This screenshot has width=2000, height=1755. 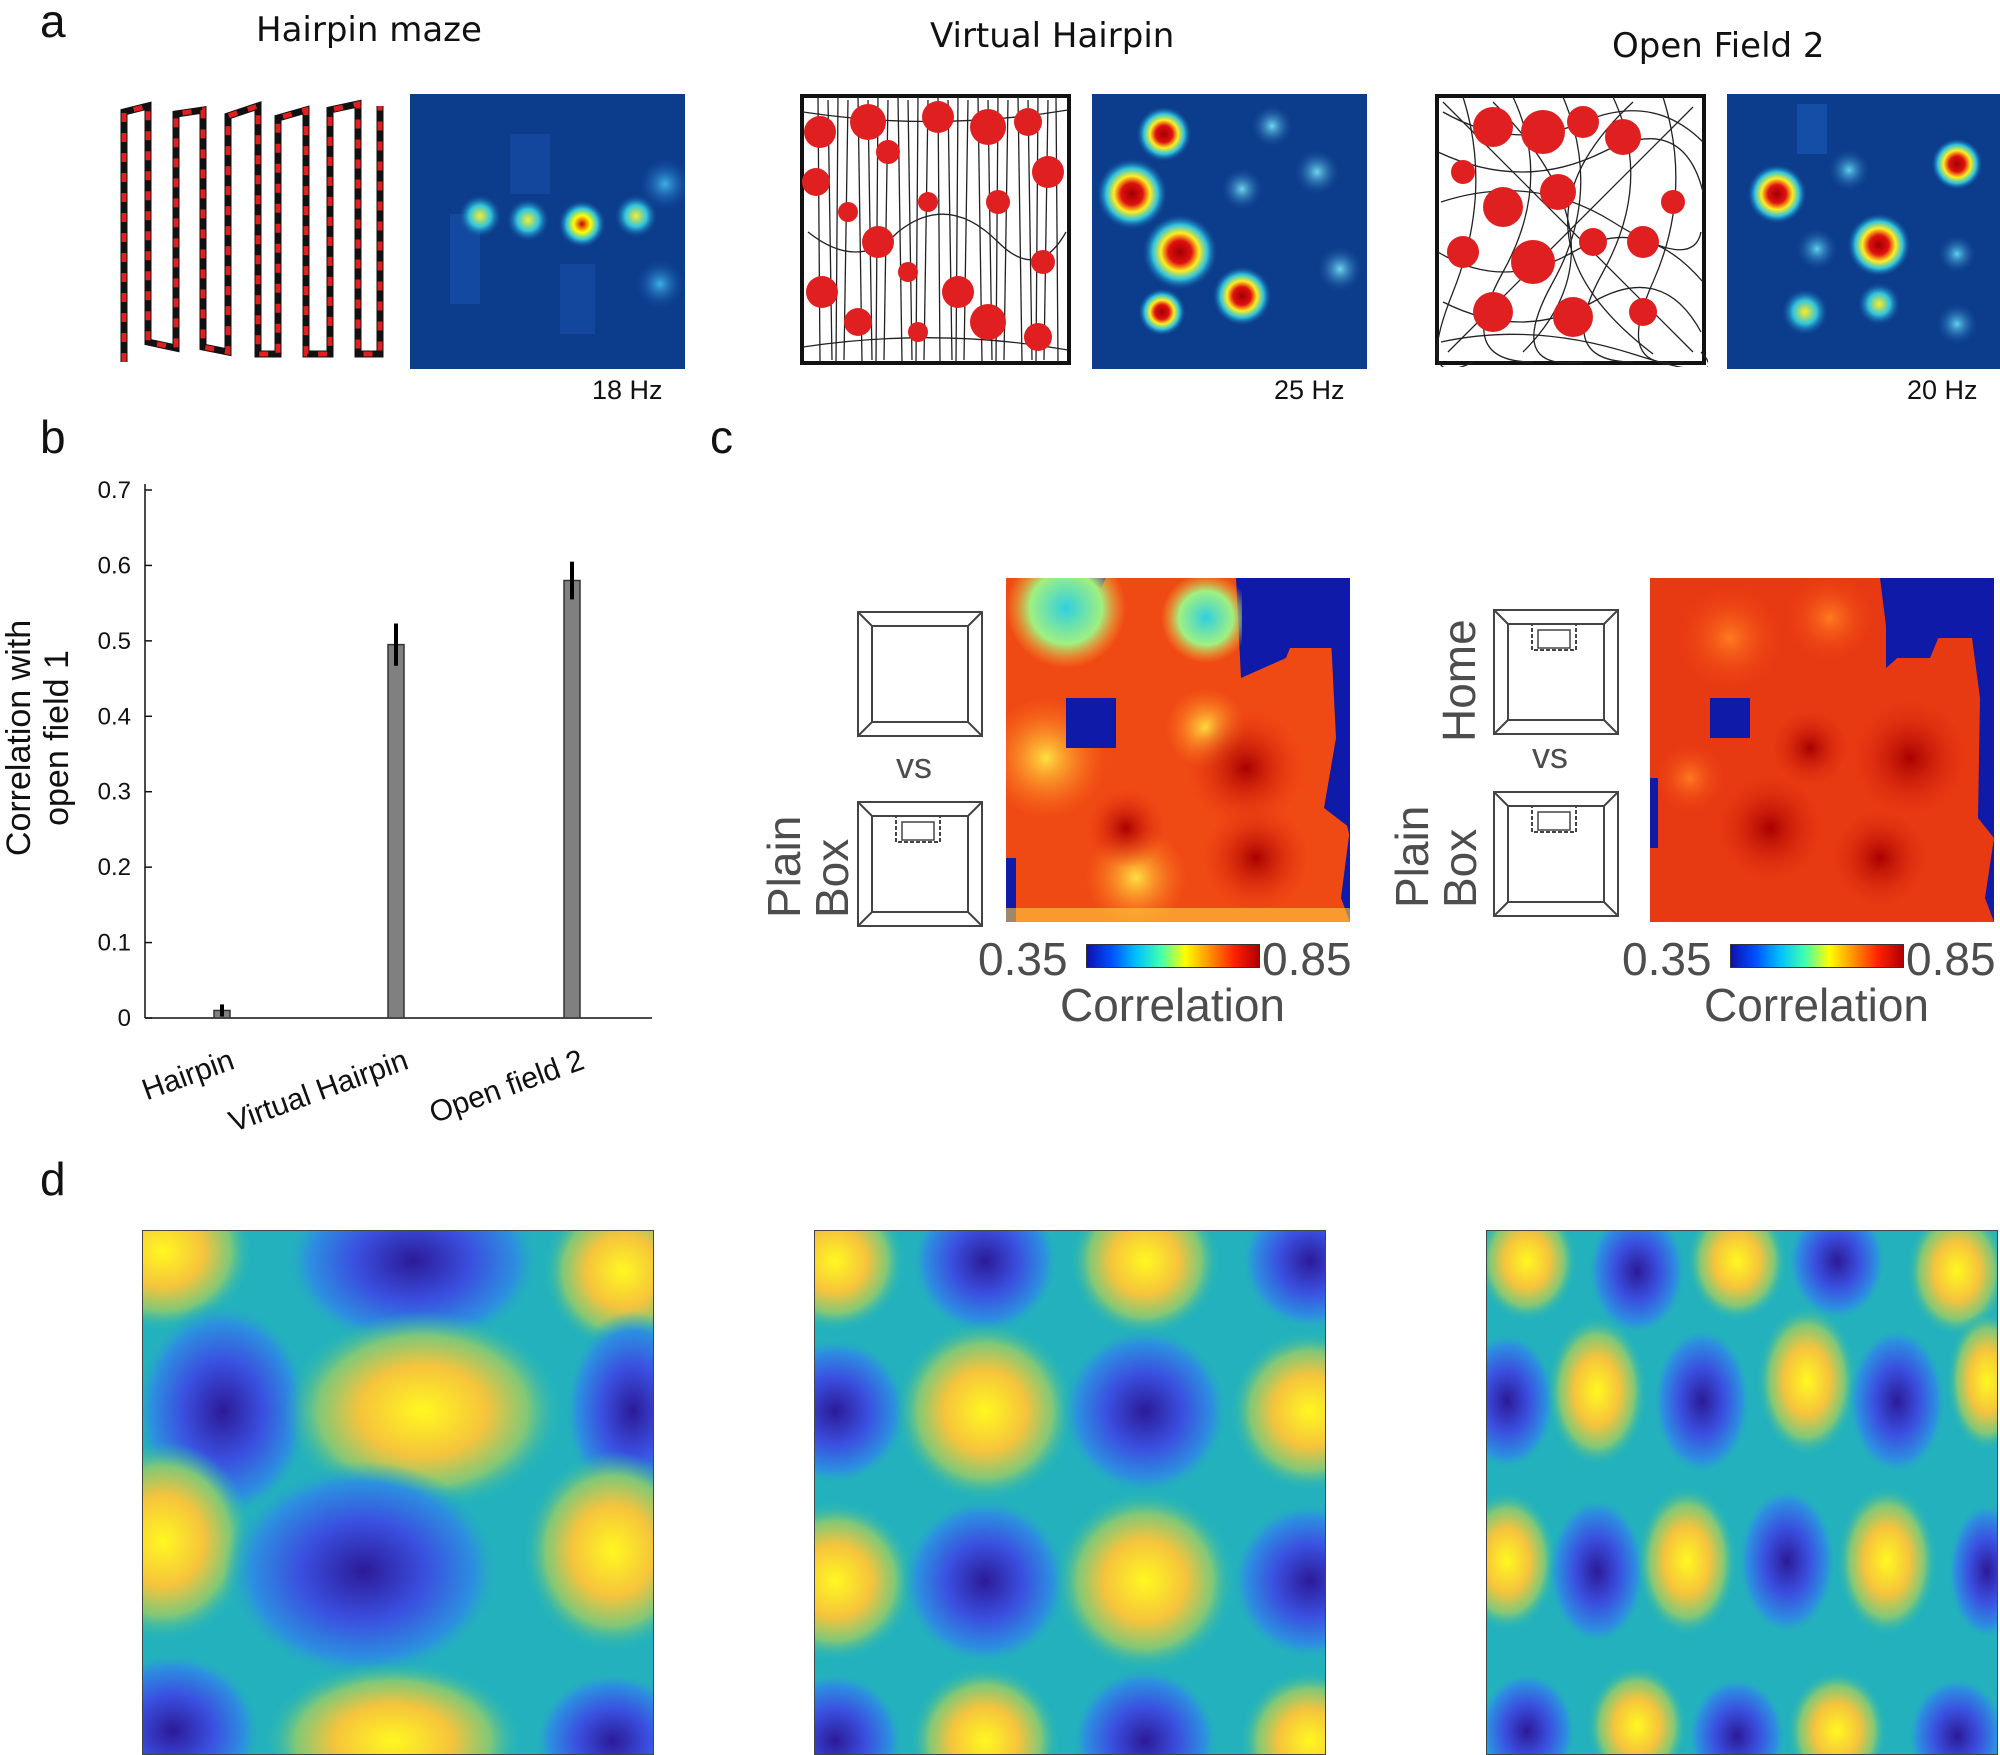 What do you see at coordinates (1173, 956) in the screenshot?
I see `colorbar-left` at bounding box center [1173, 956].